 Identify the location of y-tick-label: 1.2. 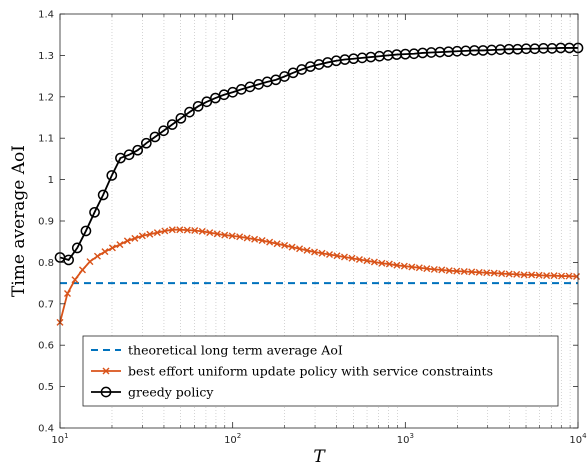
(46, 97).